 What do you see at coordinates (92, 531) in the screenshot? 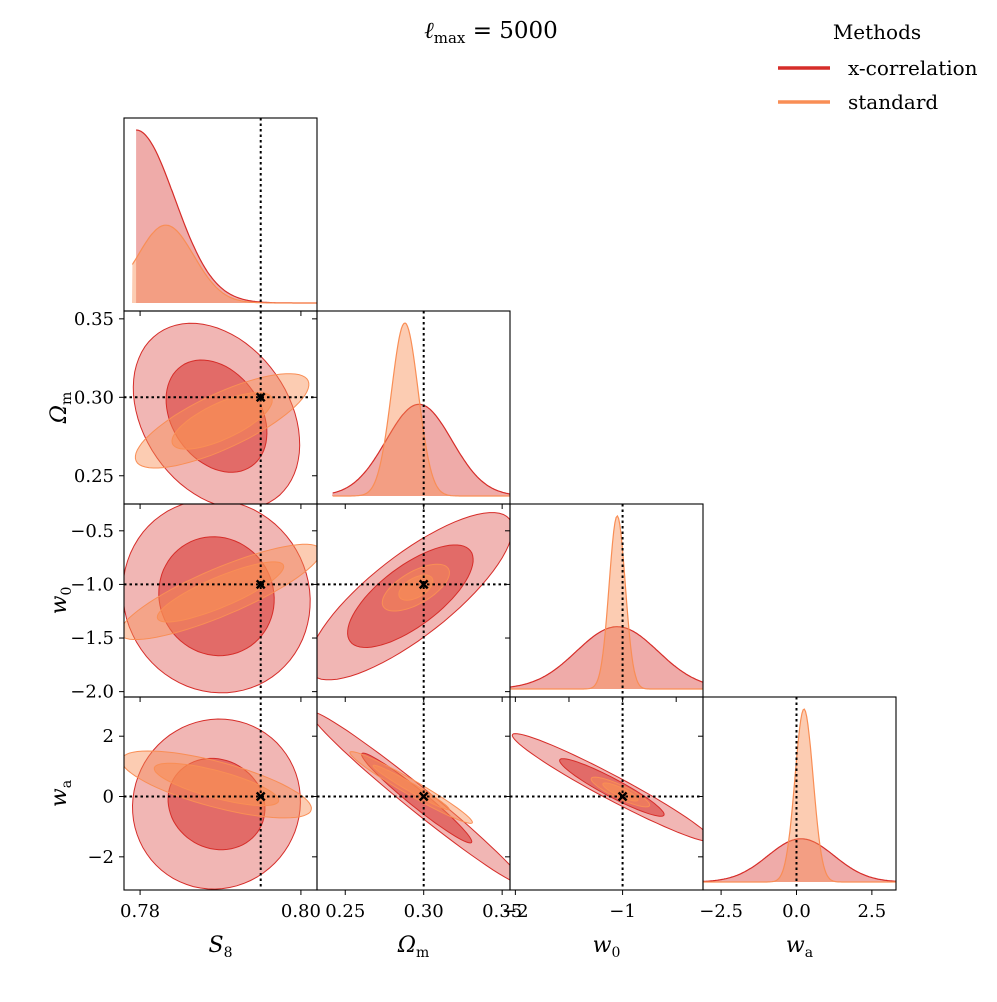
I see `y-tick-label-w0: −0.5` at bounding box center [92, 531].